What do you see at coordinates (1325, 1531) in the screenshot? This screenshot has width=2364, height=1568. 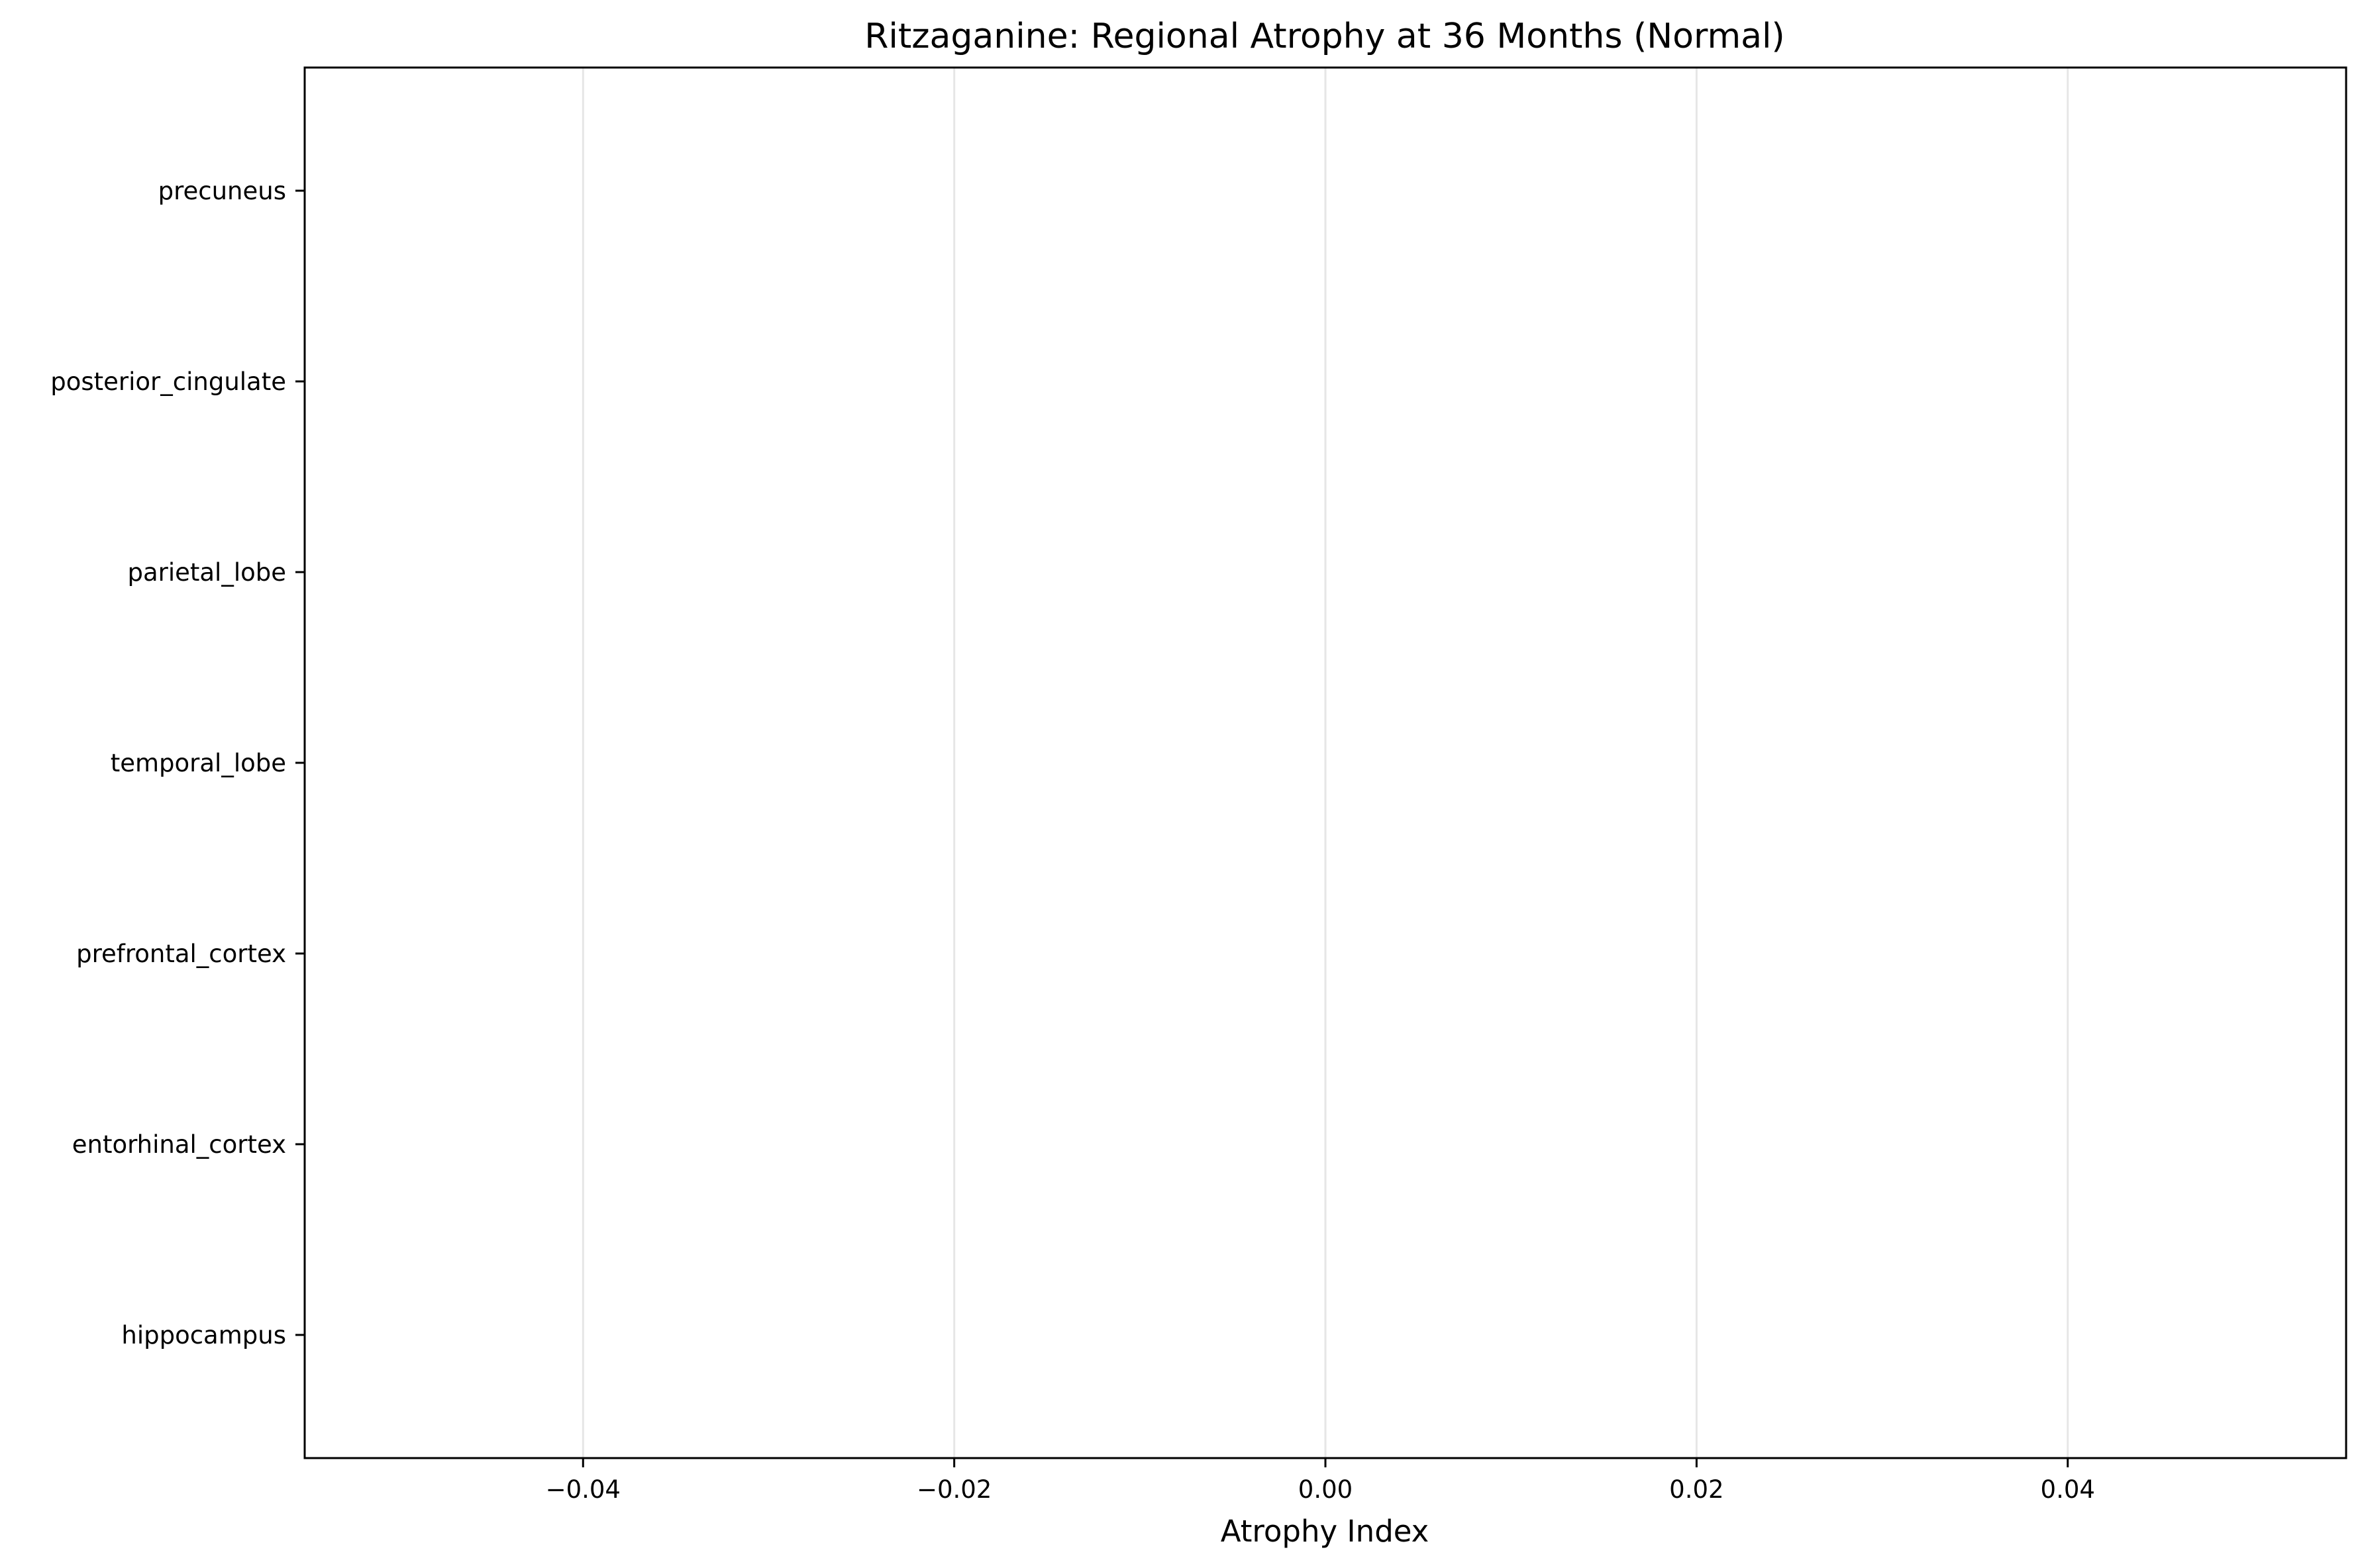 I see `x-axis-label: Atrophy Index` at bounding box center [1325, 1531].